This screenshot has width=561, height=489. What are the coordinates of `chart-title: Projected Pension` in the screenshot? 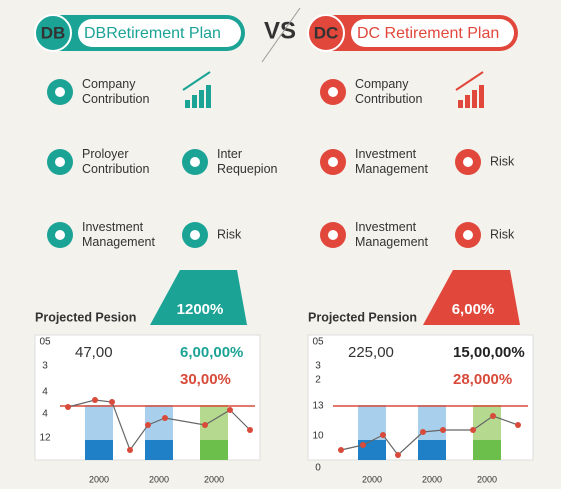 It's located at (362, 317).